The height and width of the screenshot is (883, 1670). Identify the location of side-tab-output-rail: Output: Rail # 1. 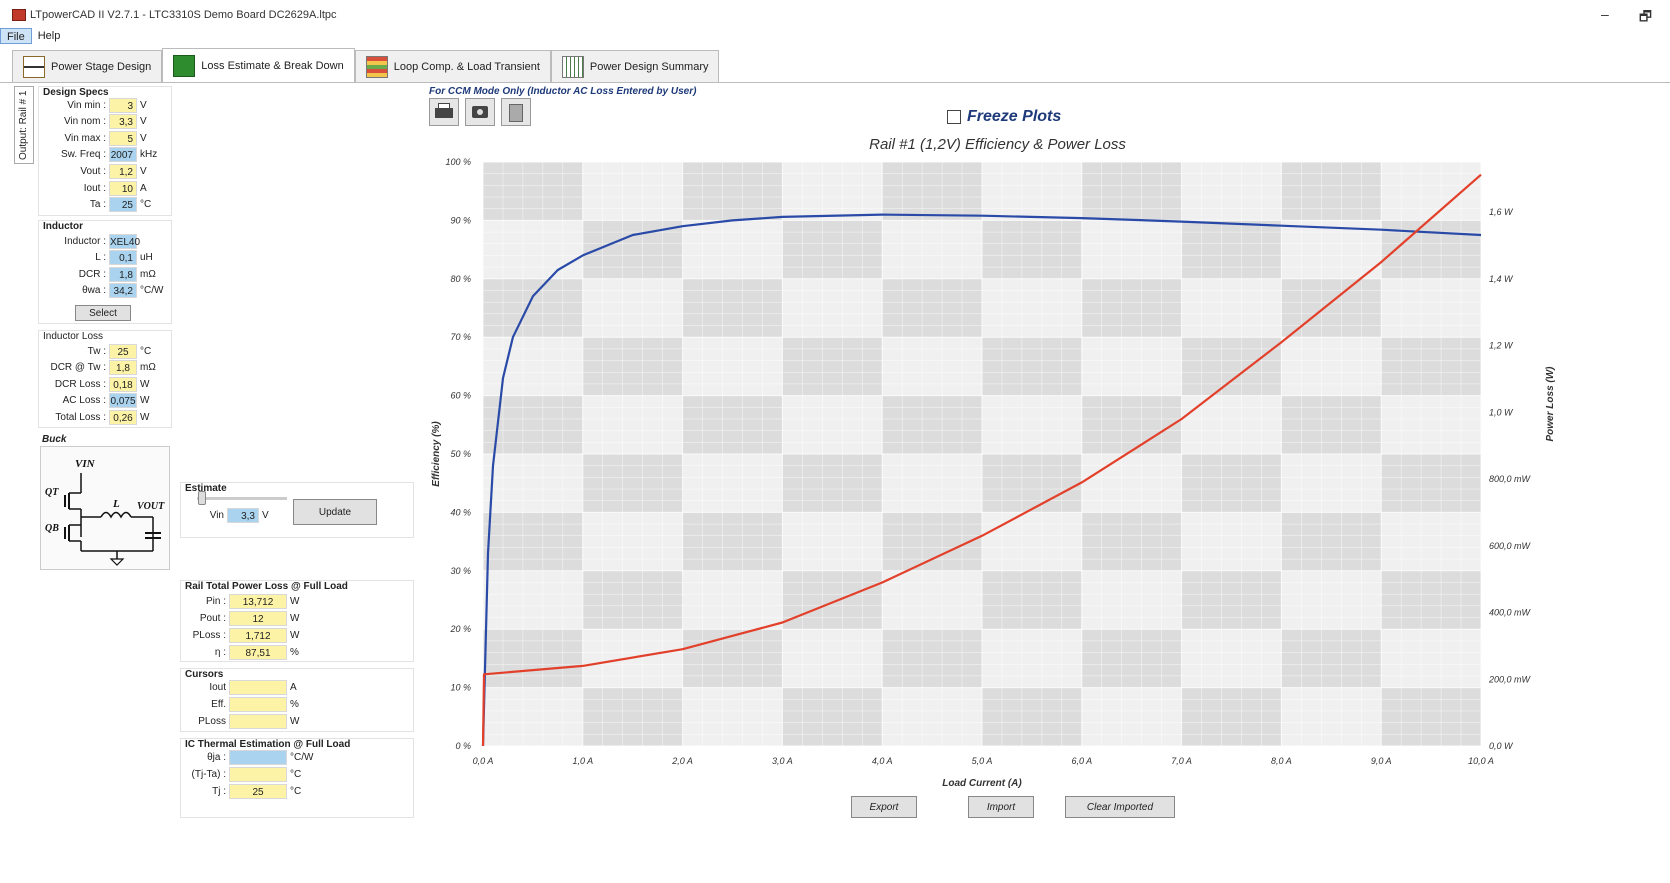
(24, 125).